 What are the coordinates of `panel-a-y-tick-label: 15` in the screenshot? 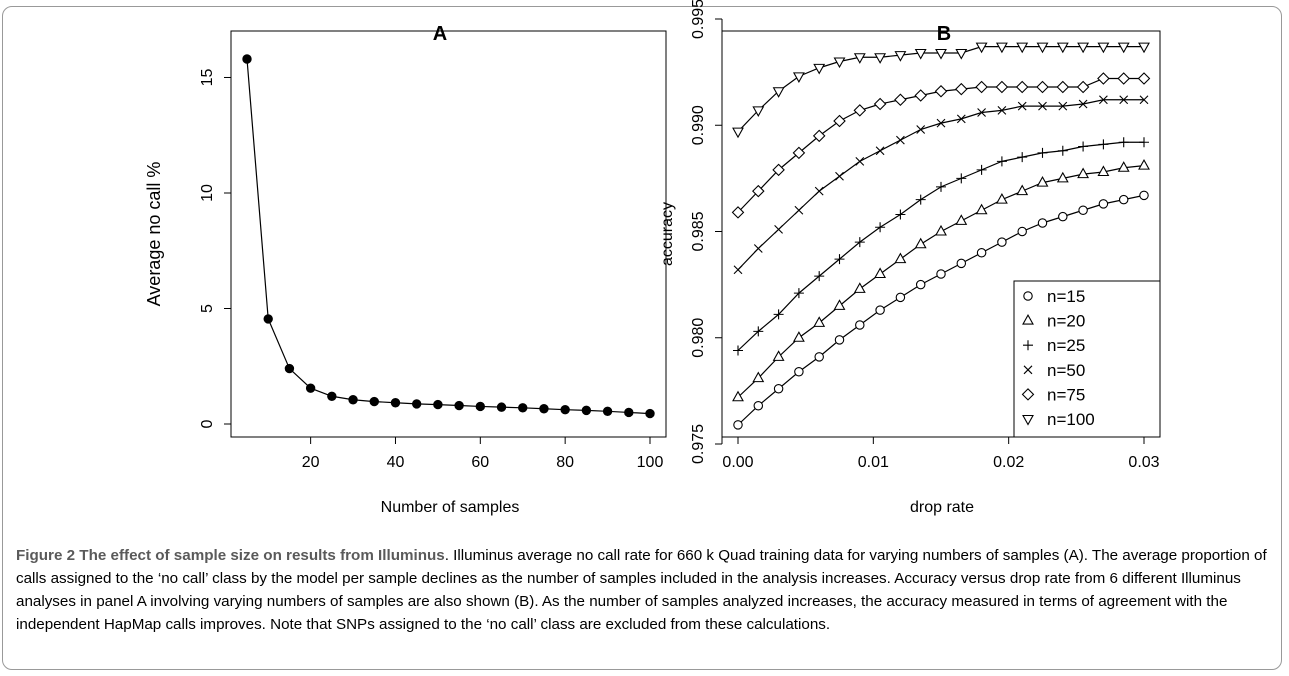 It's located at (207, 77).